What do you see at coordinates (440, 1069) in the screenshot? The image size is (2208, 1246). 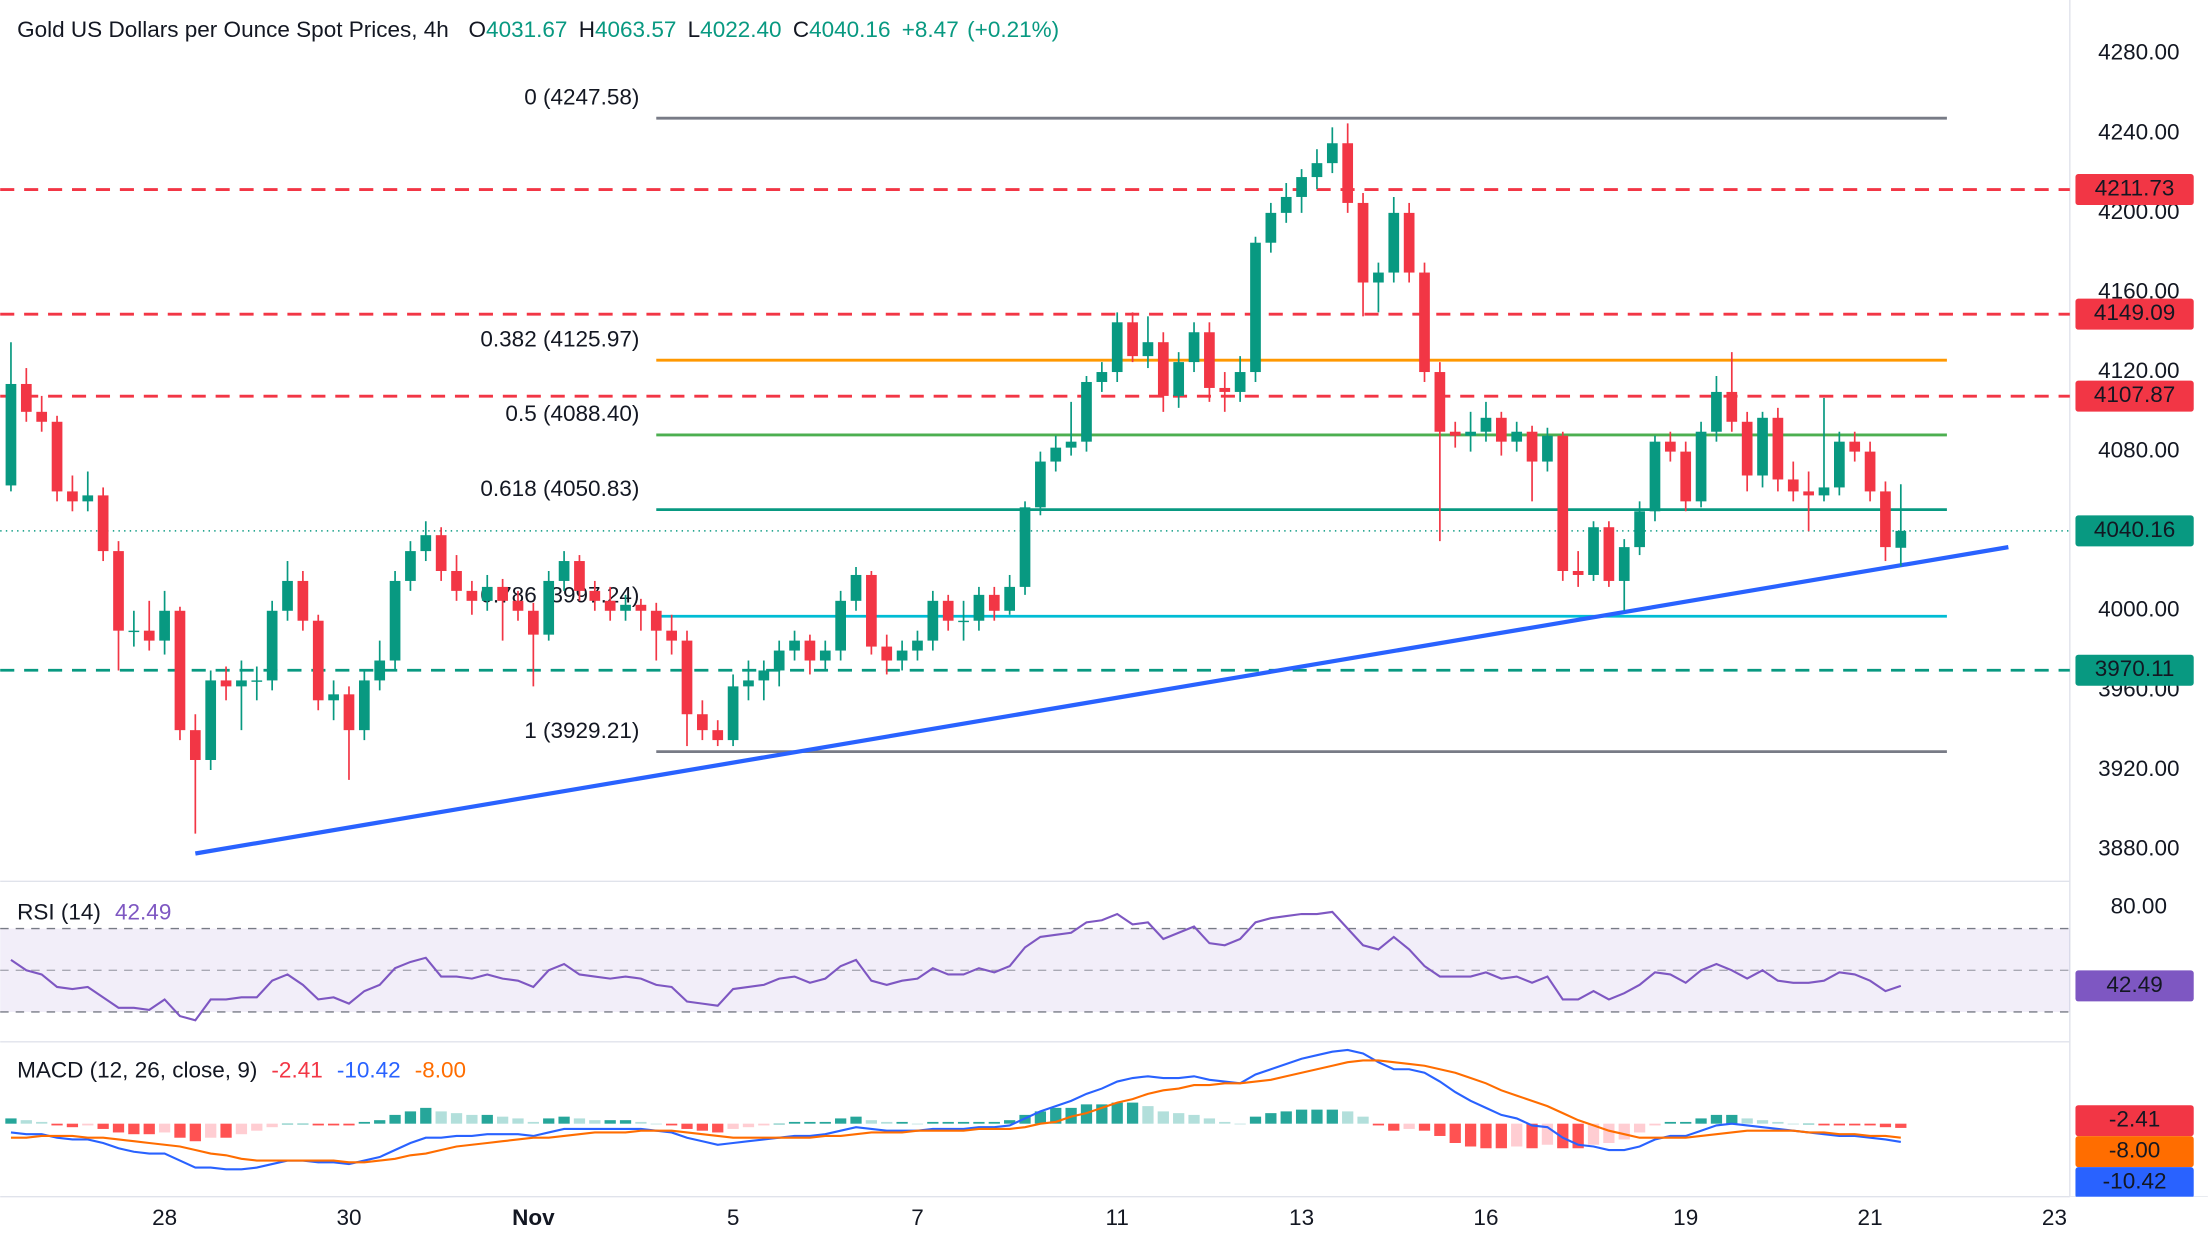 I see `macd-signal-value: -8.00` at bounding box center [440, 1069].